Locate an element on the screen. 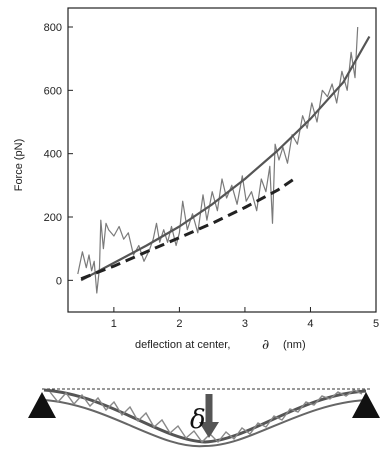 The height and width of the screenshot is (449, 381). y-tick-label: 200 is located at coordinates (53, 218).